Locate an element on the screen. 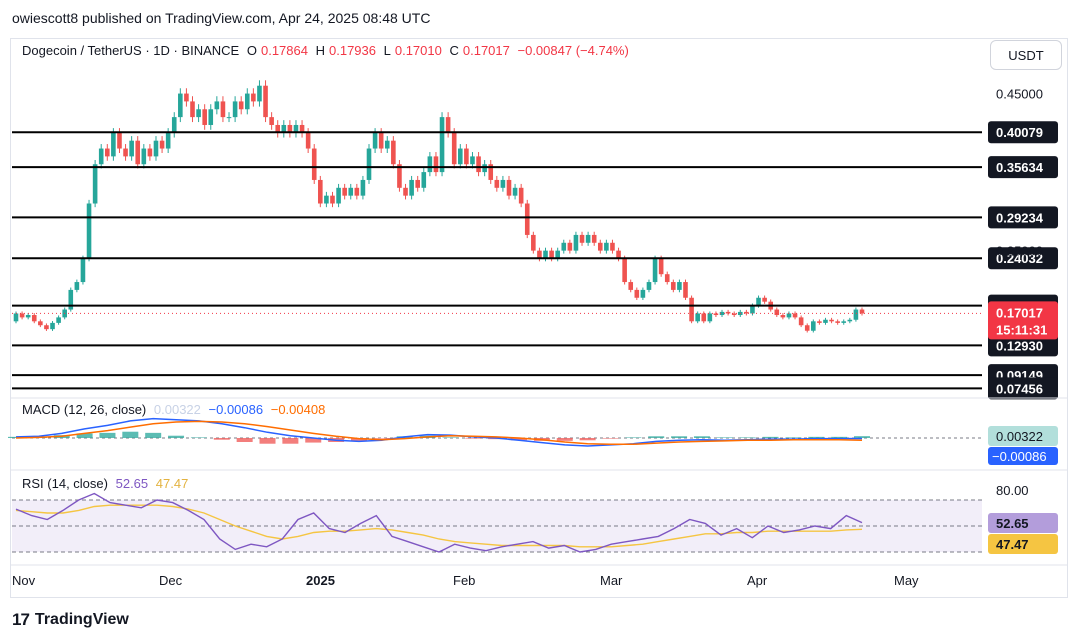 The width and height of the screenshot is (1080, 641). close-label: C is located at coordinates (454, 50).